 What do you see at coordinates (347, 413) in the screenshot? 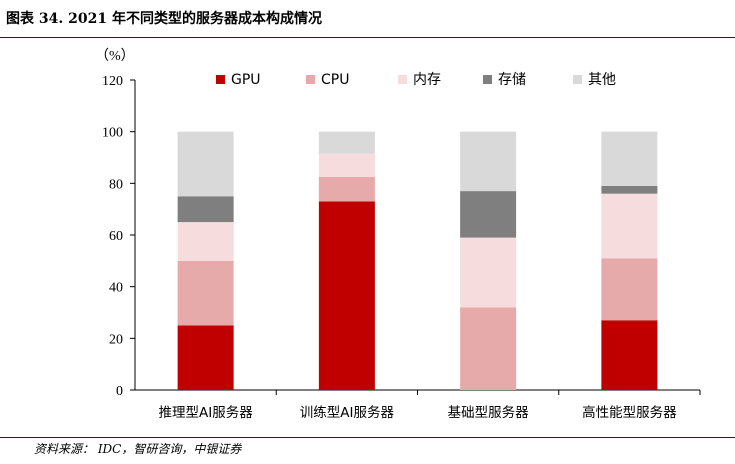
I see `x-tick-label: 训练型AI服务器` at bounding box center [347, 413].